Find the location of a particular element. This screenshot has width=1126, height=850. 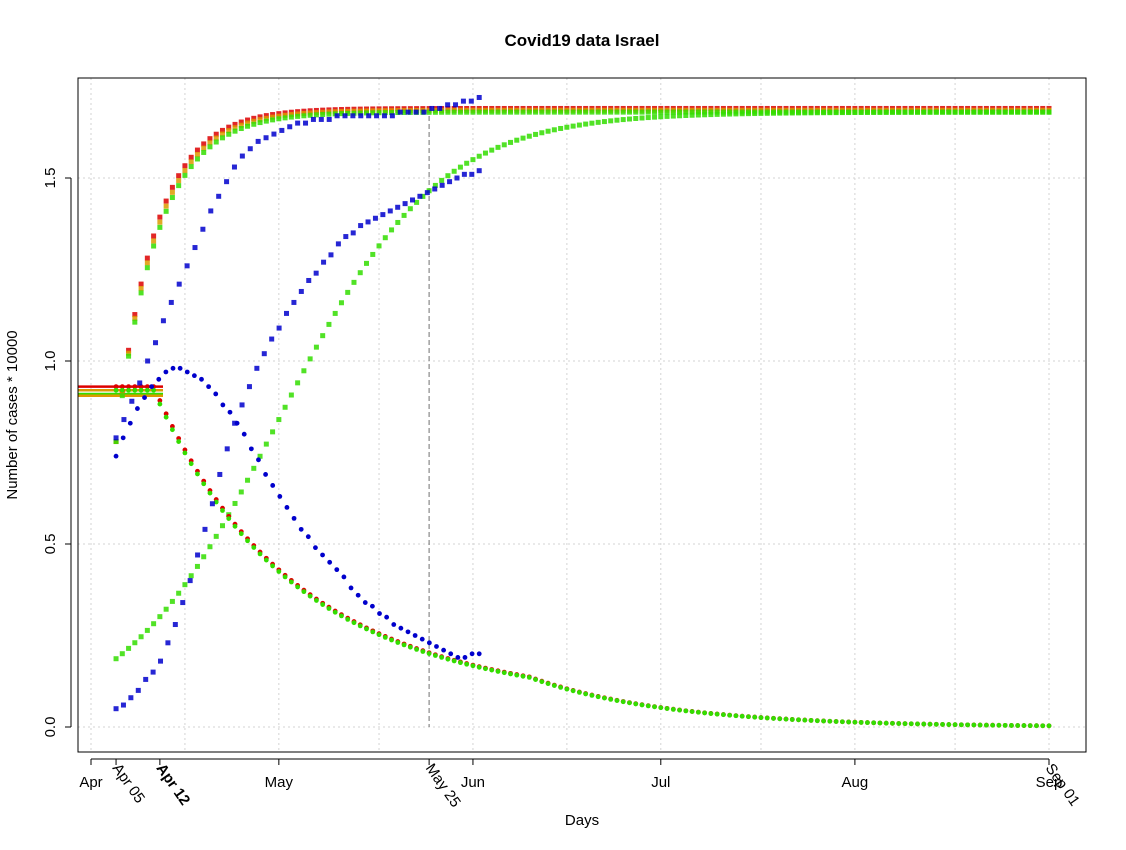

x-axis-label: Days is located at coordinates (582, 820).